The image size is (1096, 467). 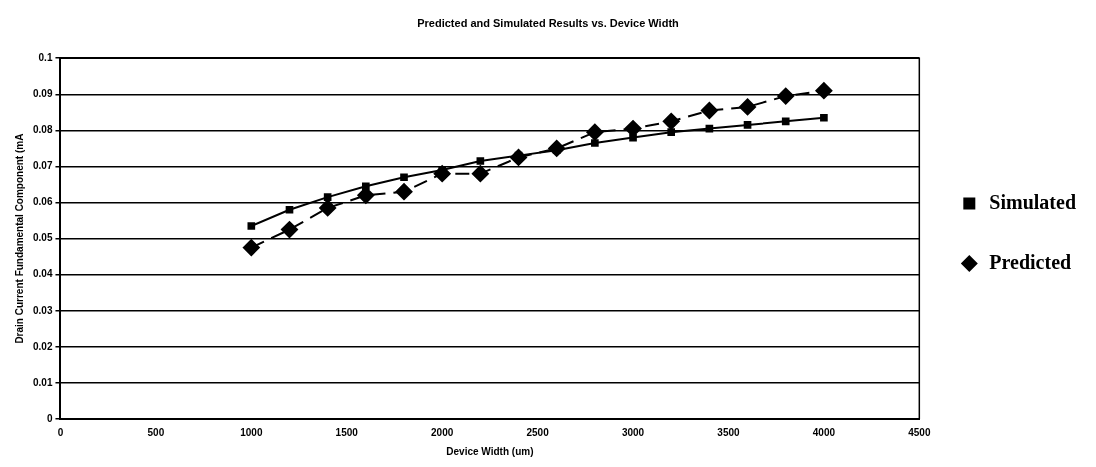 What do you see at coordinates (42, 238) in the screenshot?
I see `y-tick-label: 0.05` at bounding box center [42, 238].